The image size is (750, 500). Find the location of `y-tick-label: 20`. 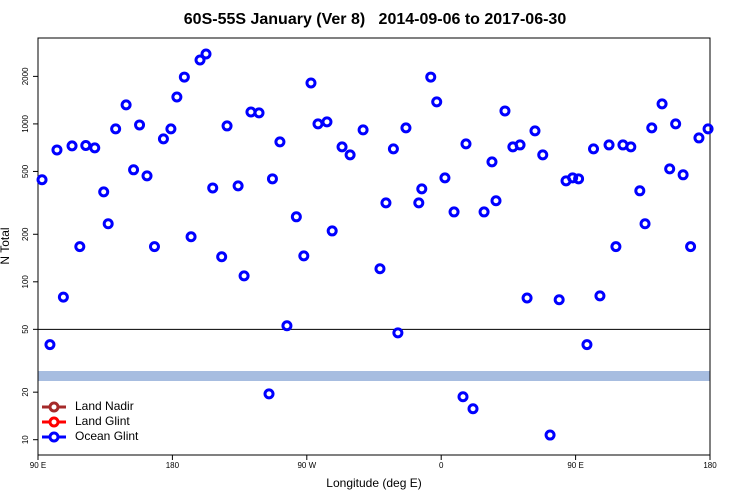

y-tick-label: 20 is located at coordinates (25, 391).